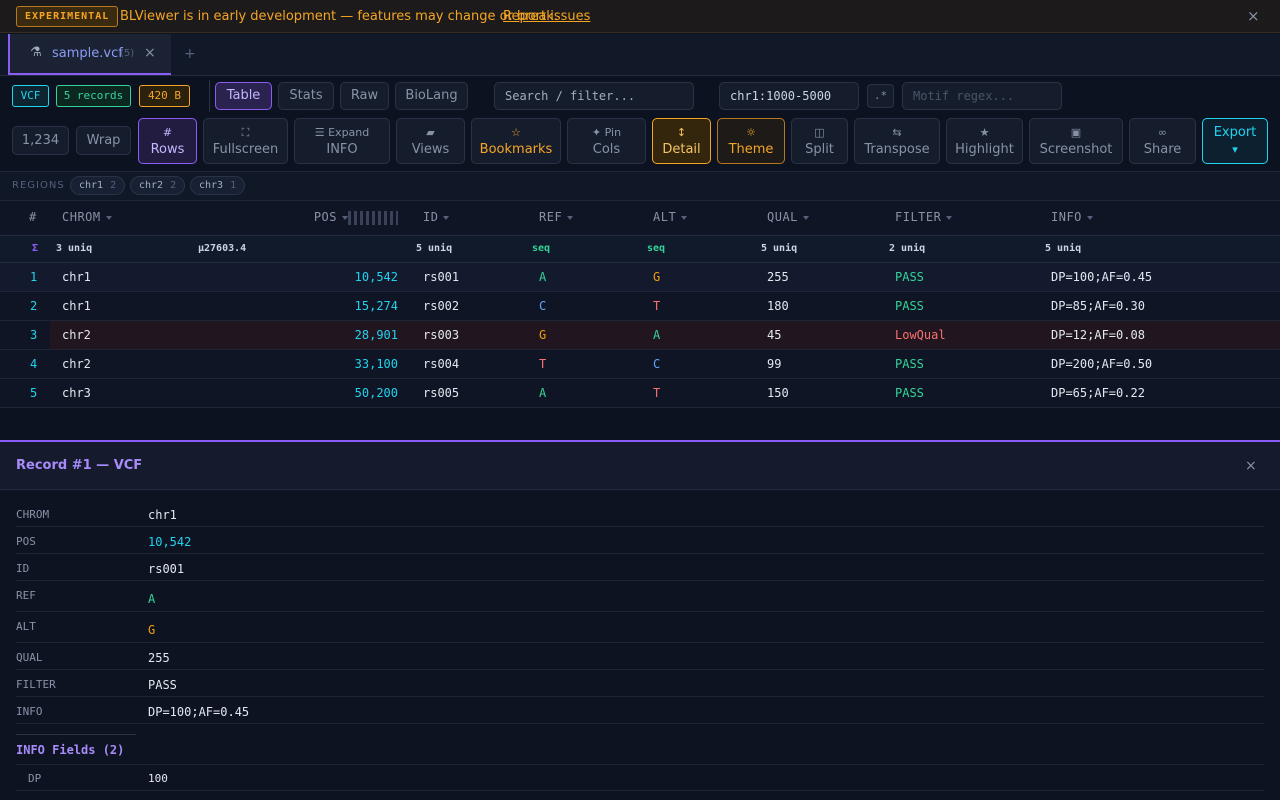 Image resolution: width=1280 pixels, height=800 pixels. I want to click on field-value: 10,542, so click(170, 542).